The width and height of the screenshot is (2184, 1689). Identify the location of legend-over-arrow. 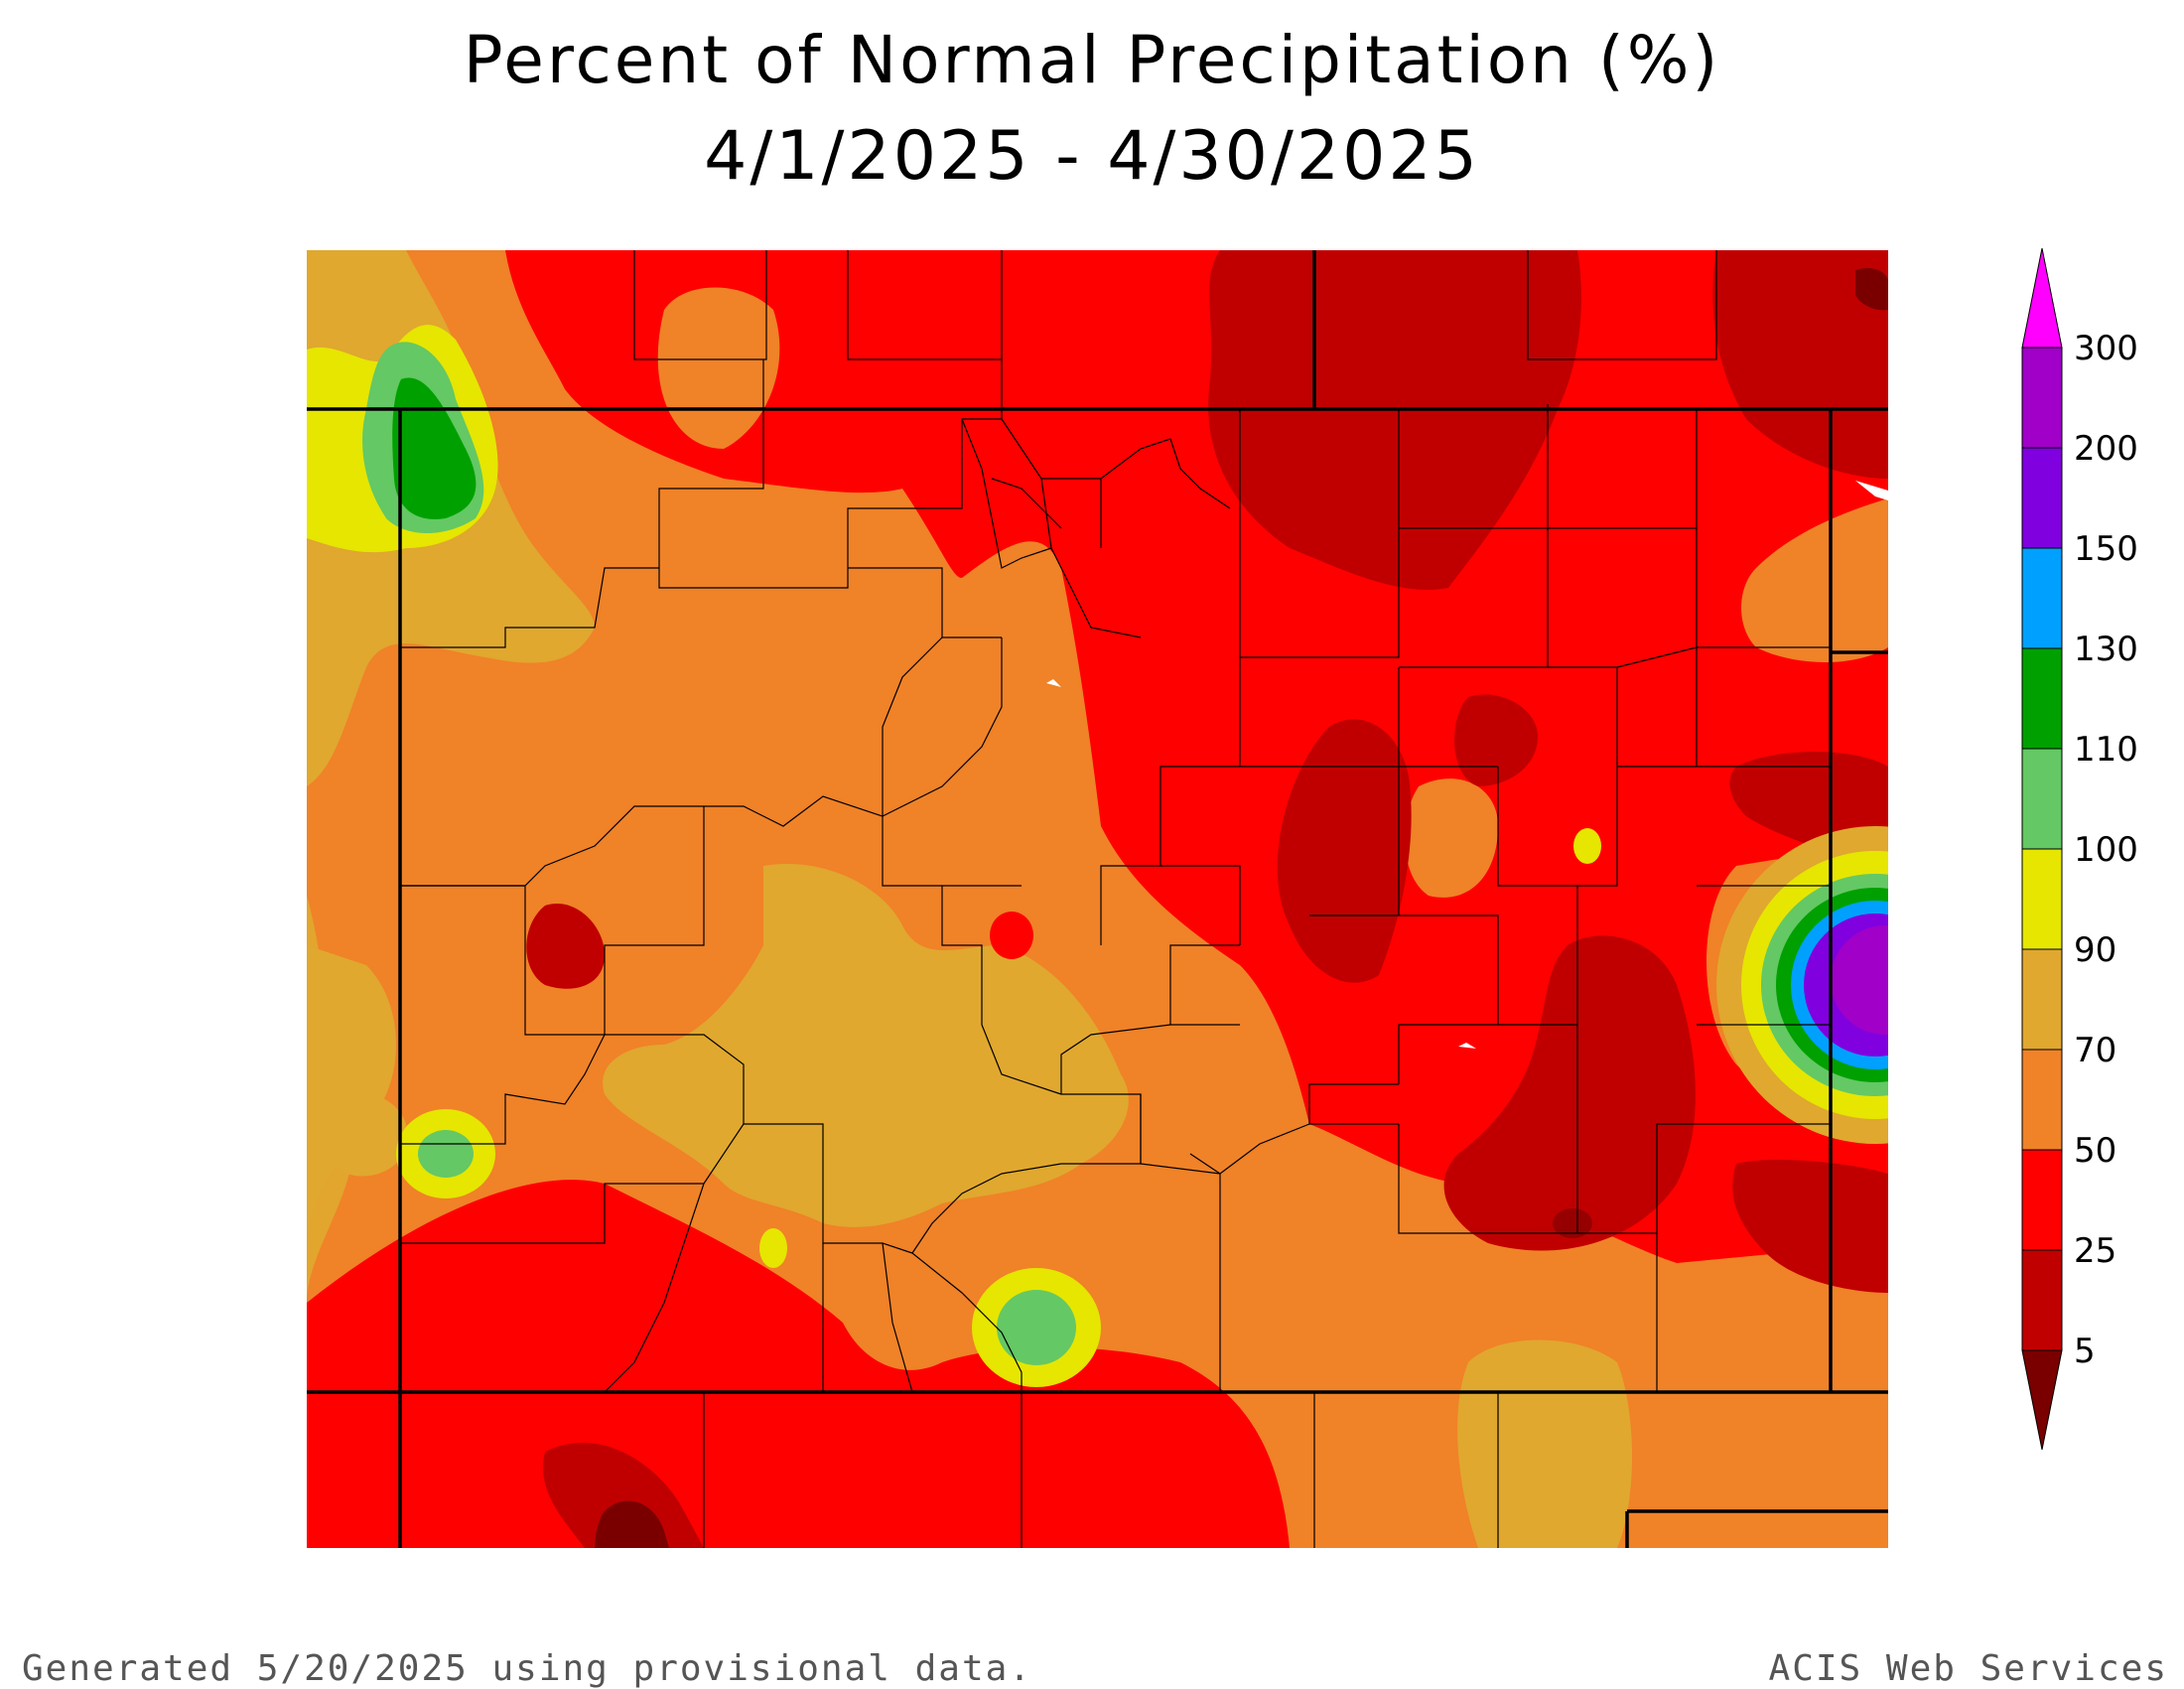
(2042, 298).